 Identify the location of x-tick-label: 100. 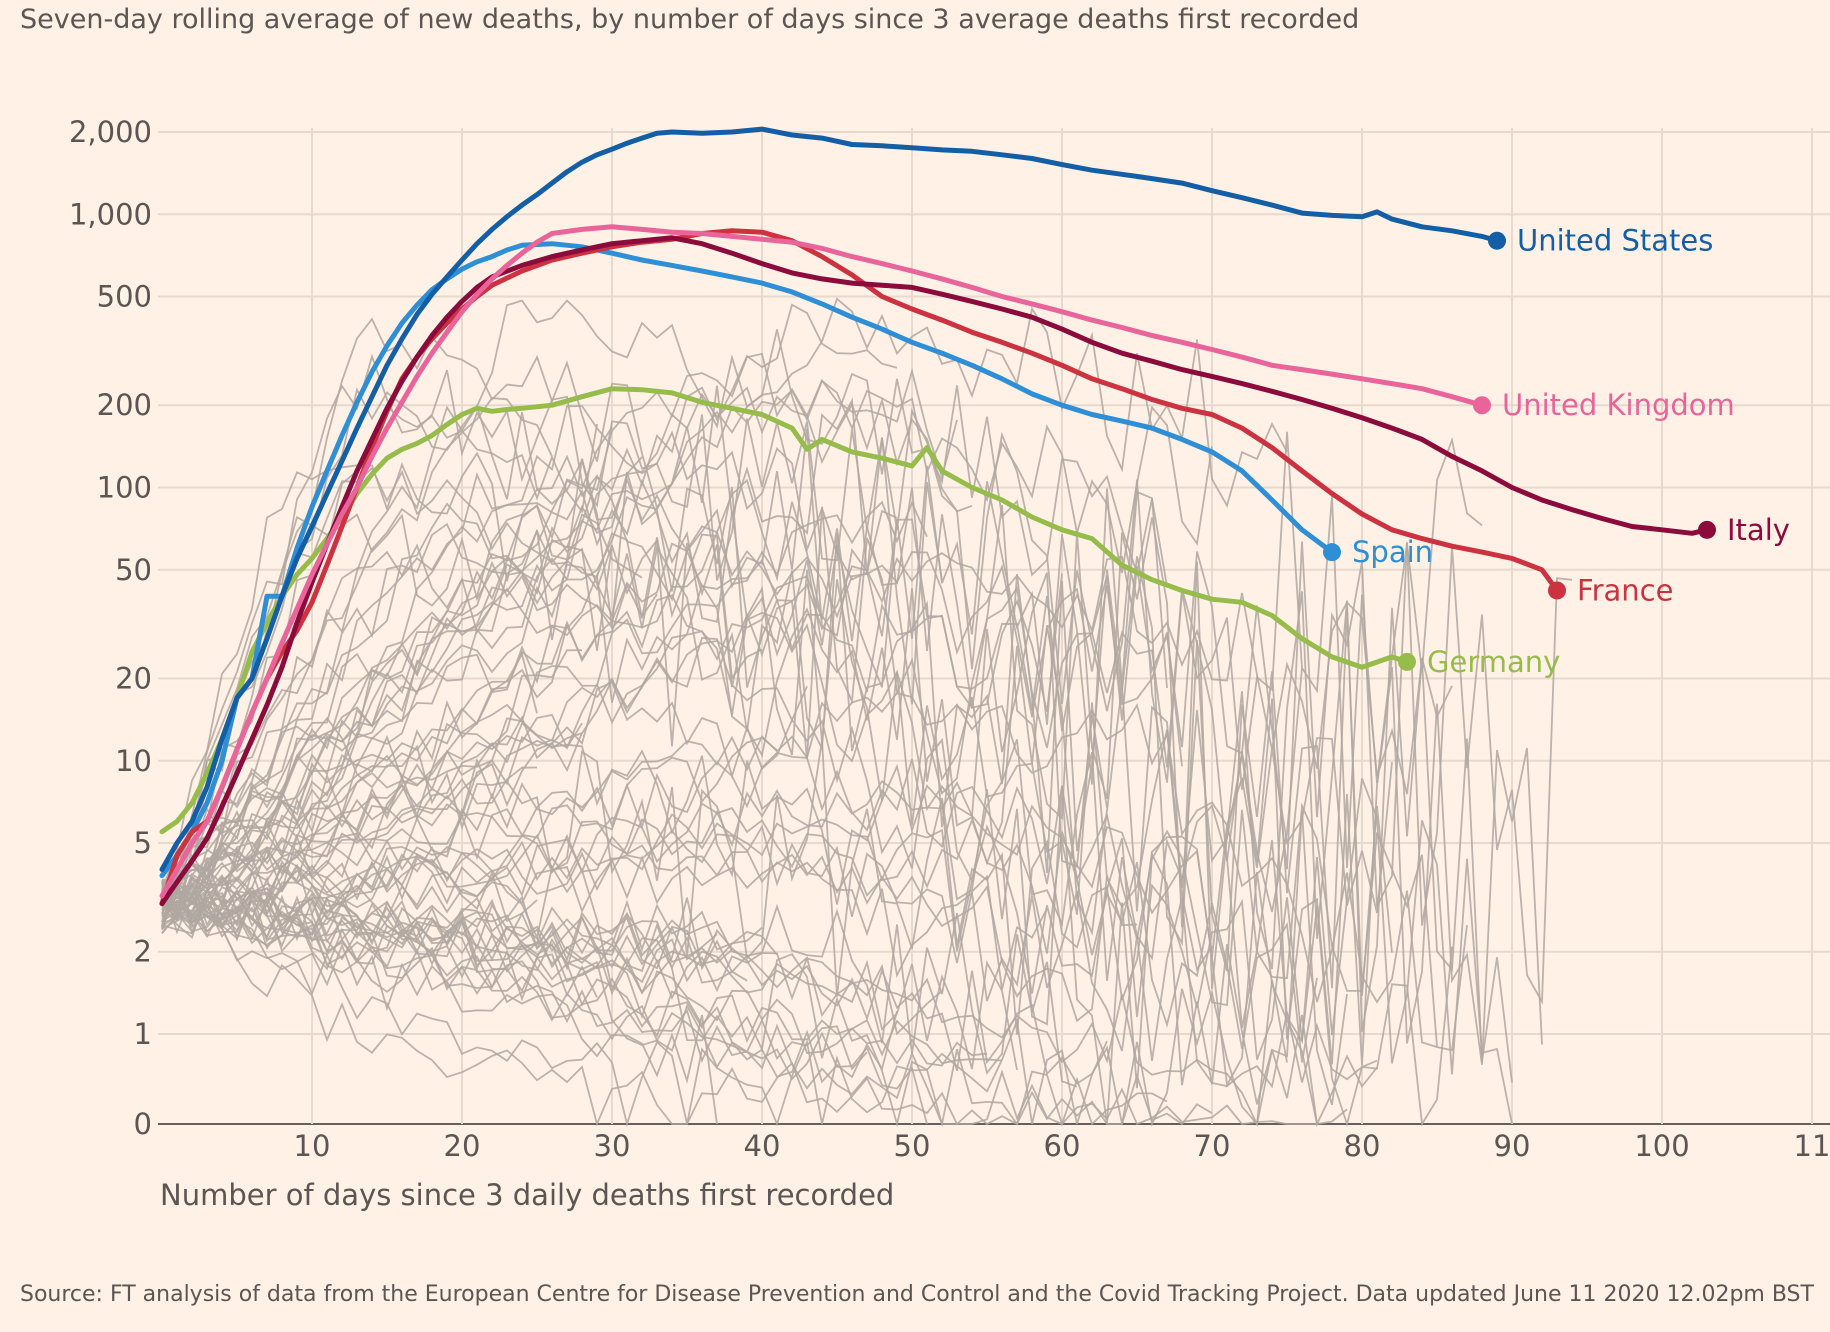
(1661, 1146).